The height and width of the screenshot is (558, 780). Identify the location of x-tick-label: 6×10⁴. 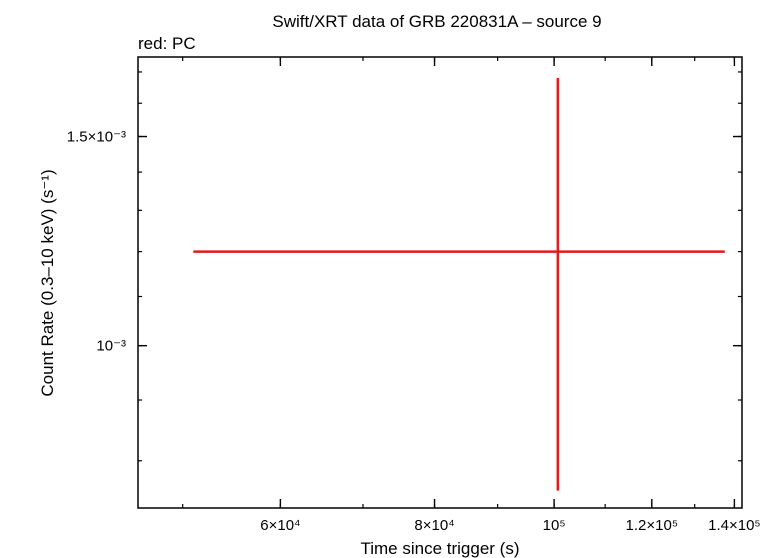
(280, 525).